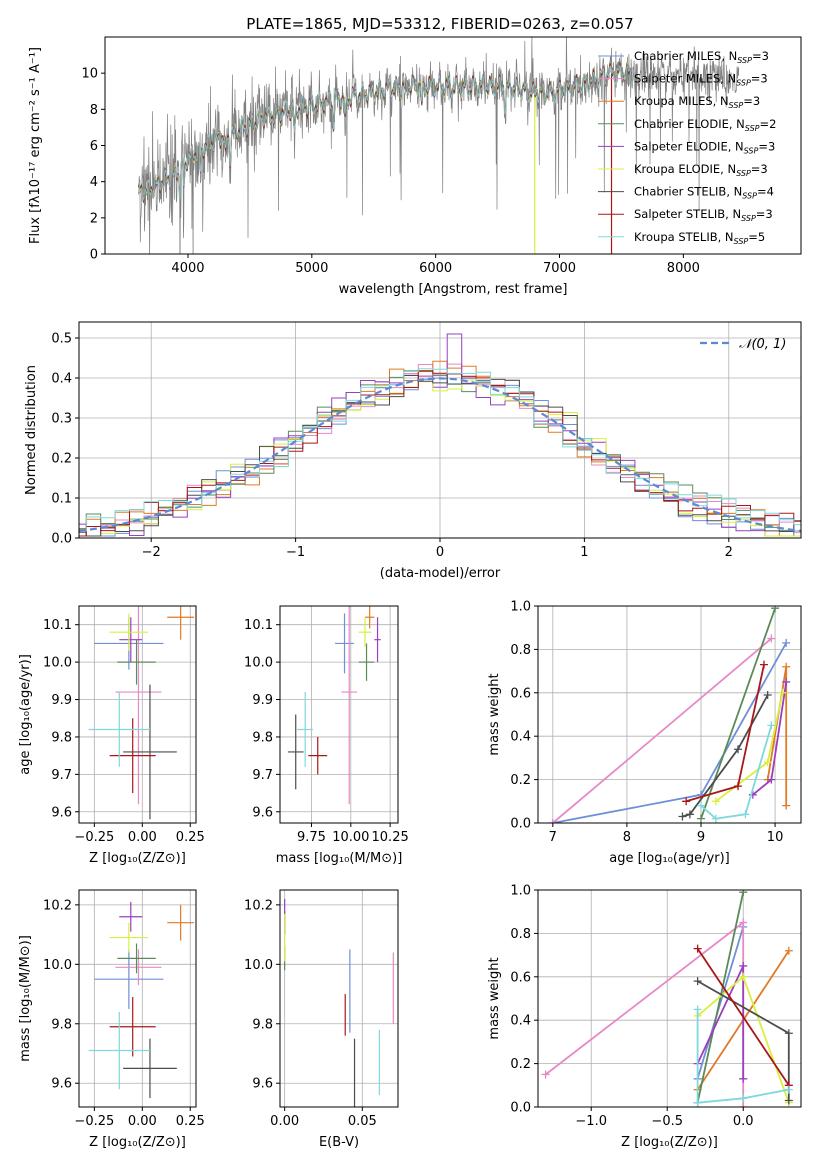 This screenshot has height=1170, width=819. What do you see at coordinates (683, 268) in the screenshot?
I see `x-tick-label: 8000` at bounding box center [683, 268].